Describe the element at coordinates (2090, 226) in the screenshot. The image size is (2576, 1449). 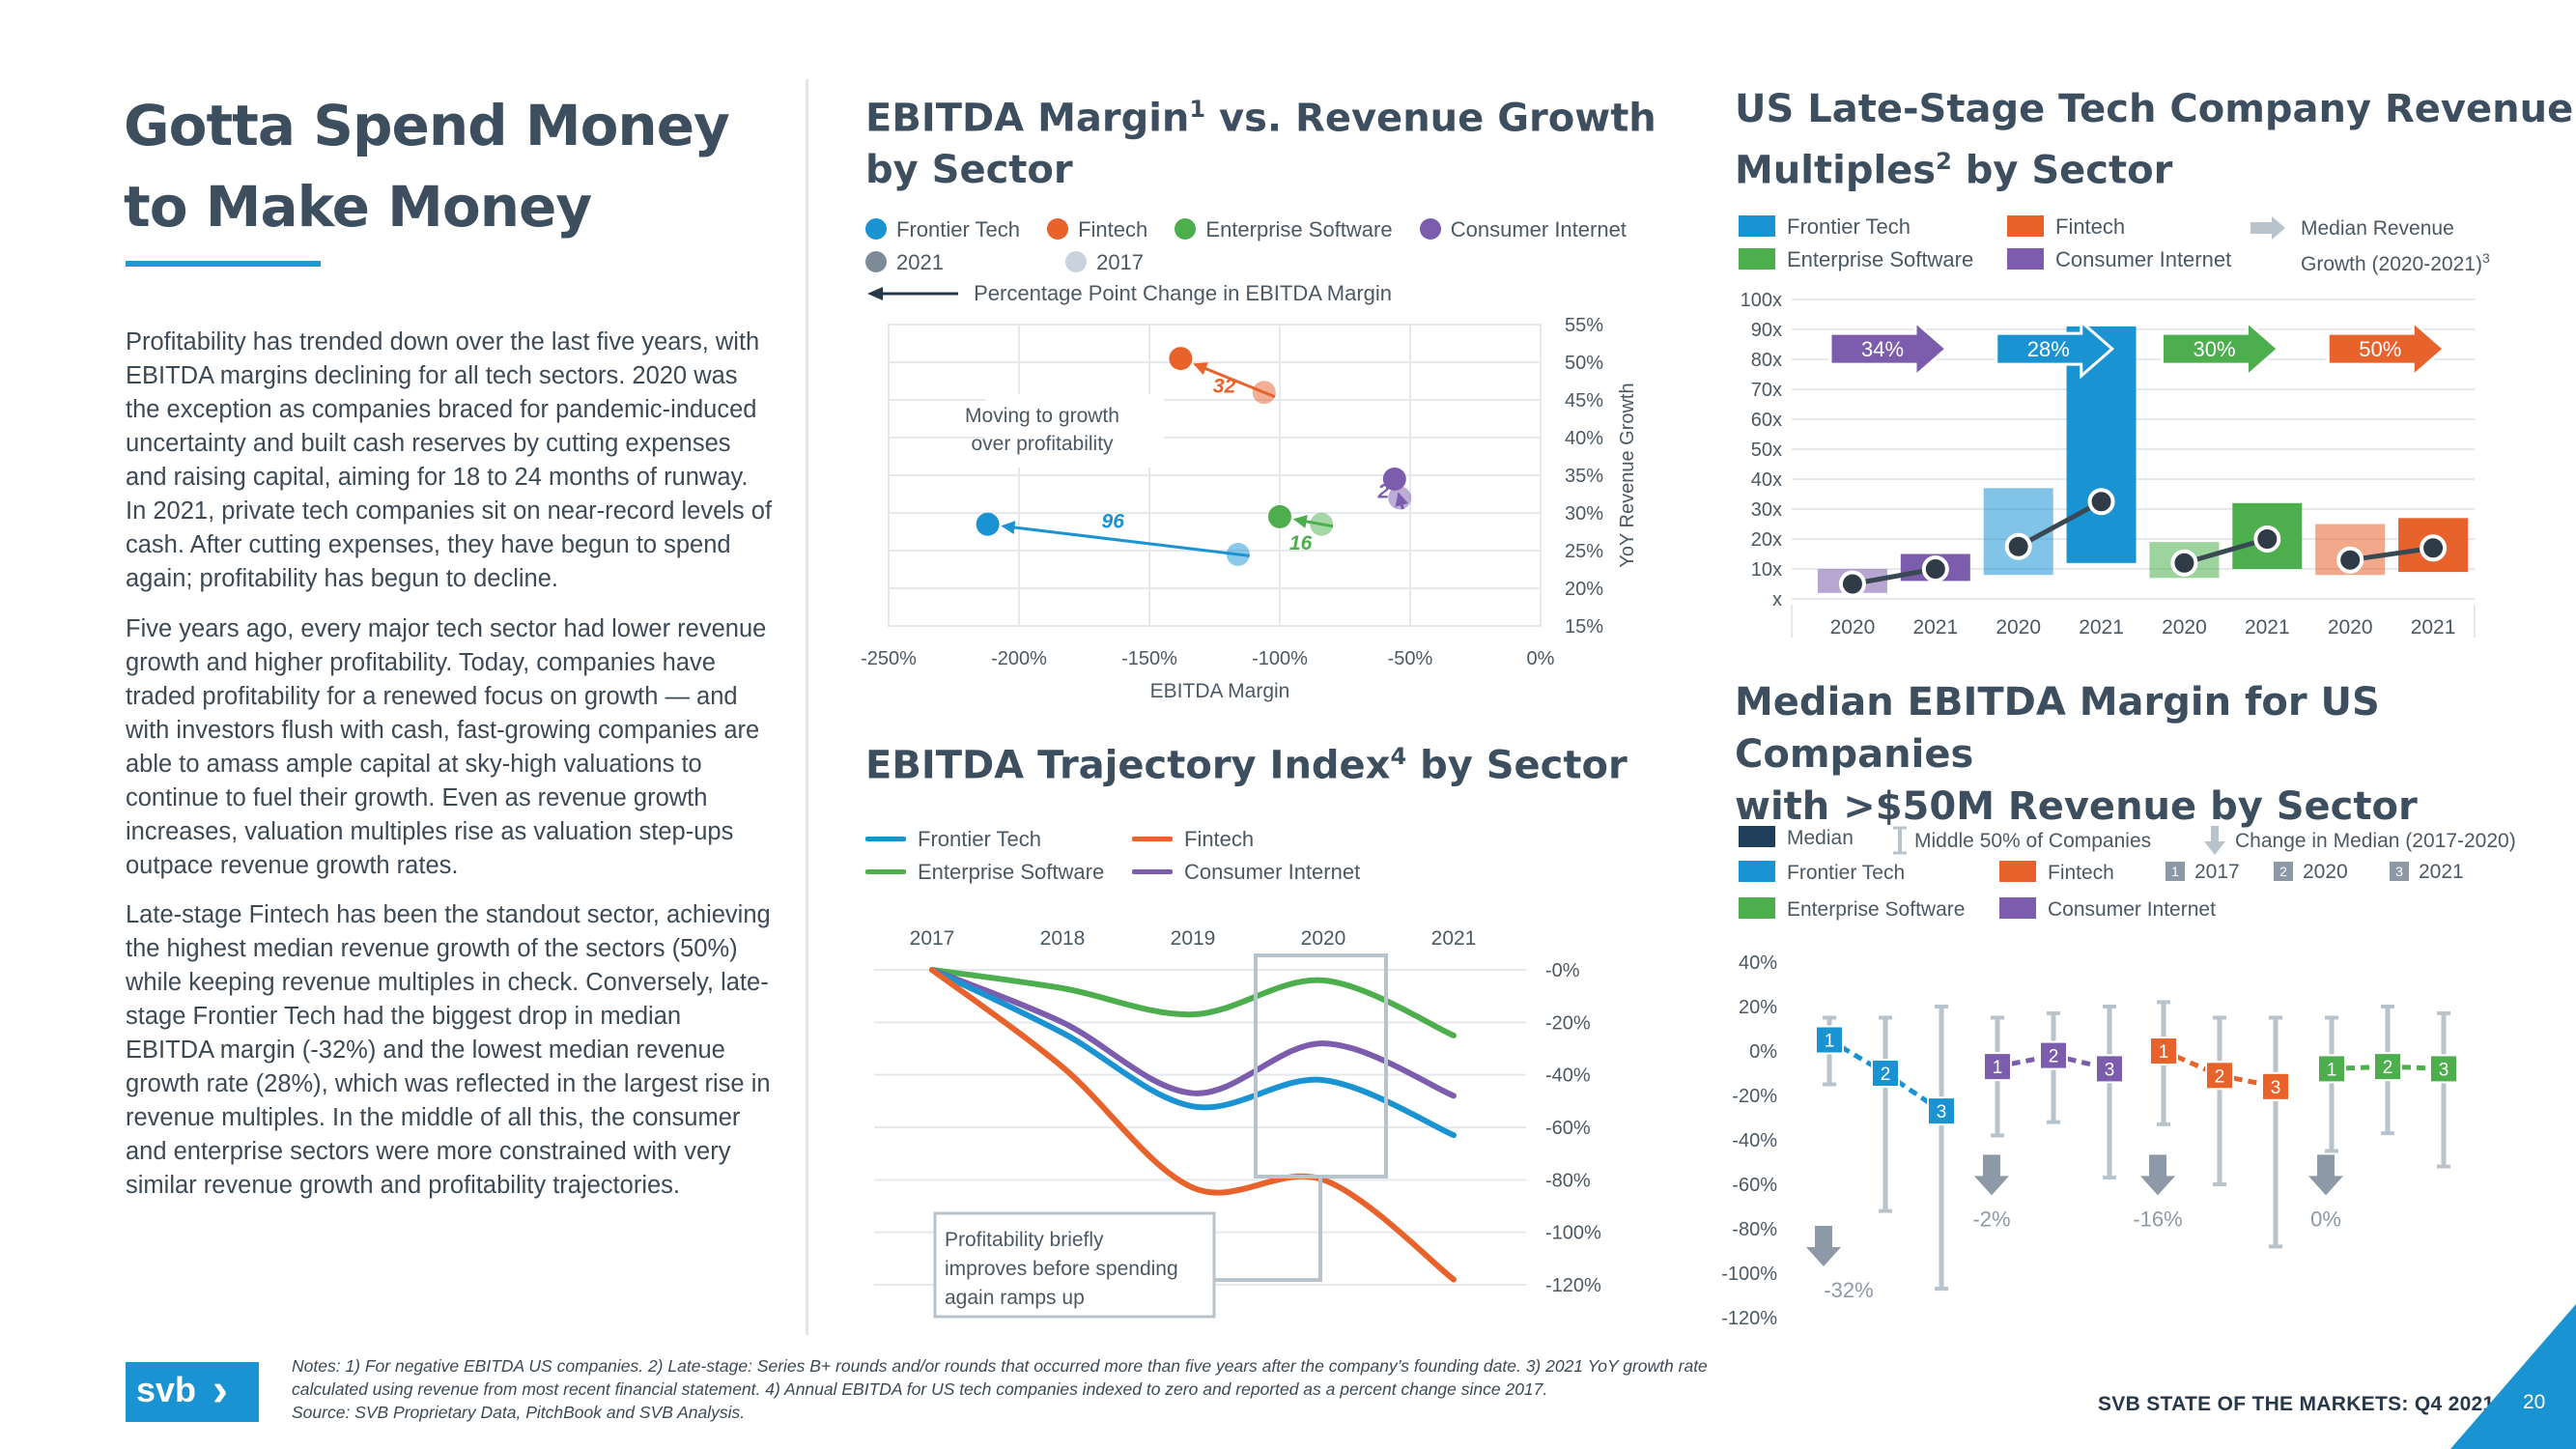
I see `mult-legend-fintech-label: Fintech` at that location.